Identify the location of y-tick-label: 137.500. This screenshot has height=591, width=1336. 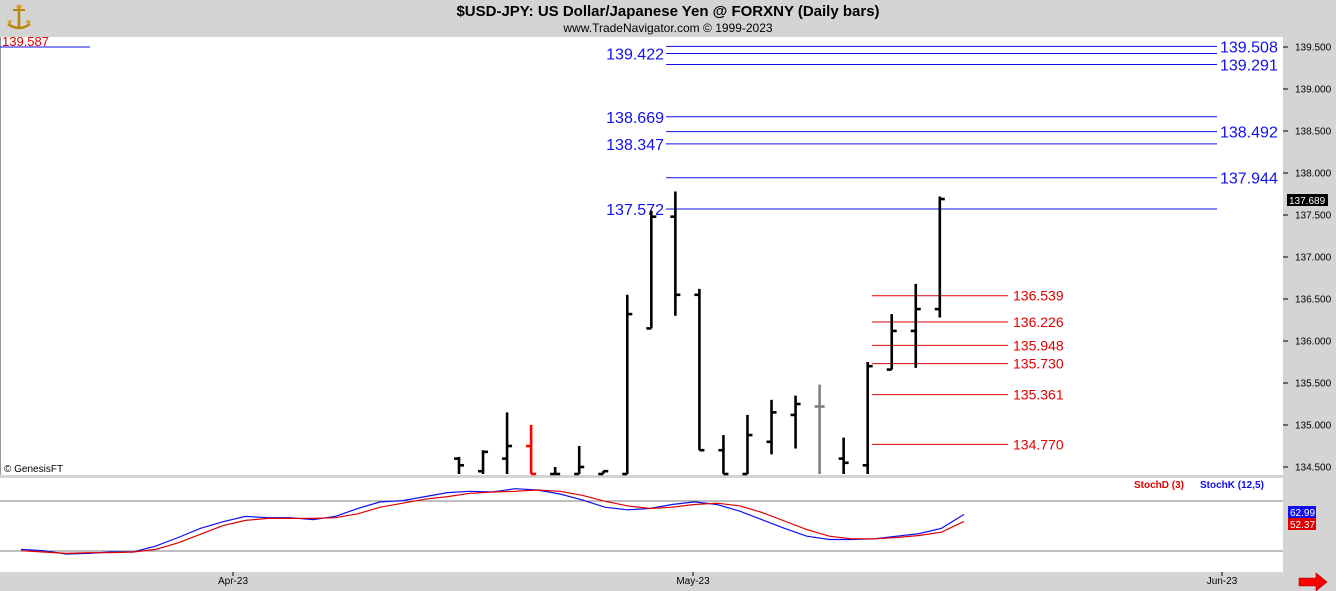
(1313, 216).